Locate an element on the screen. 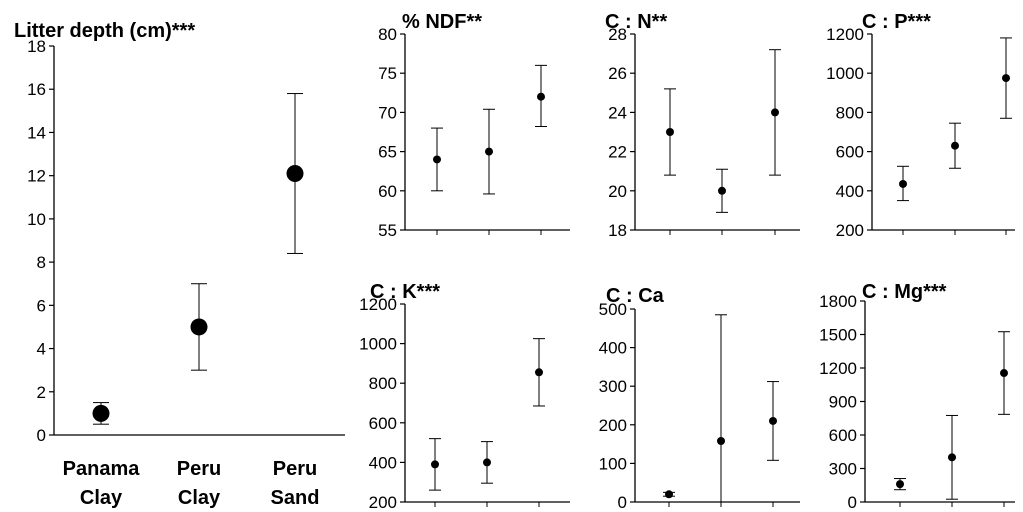  chart-title: C : K*** is located at coordinates (405, 292).